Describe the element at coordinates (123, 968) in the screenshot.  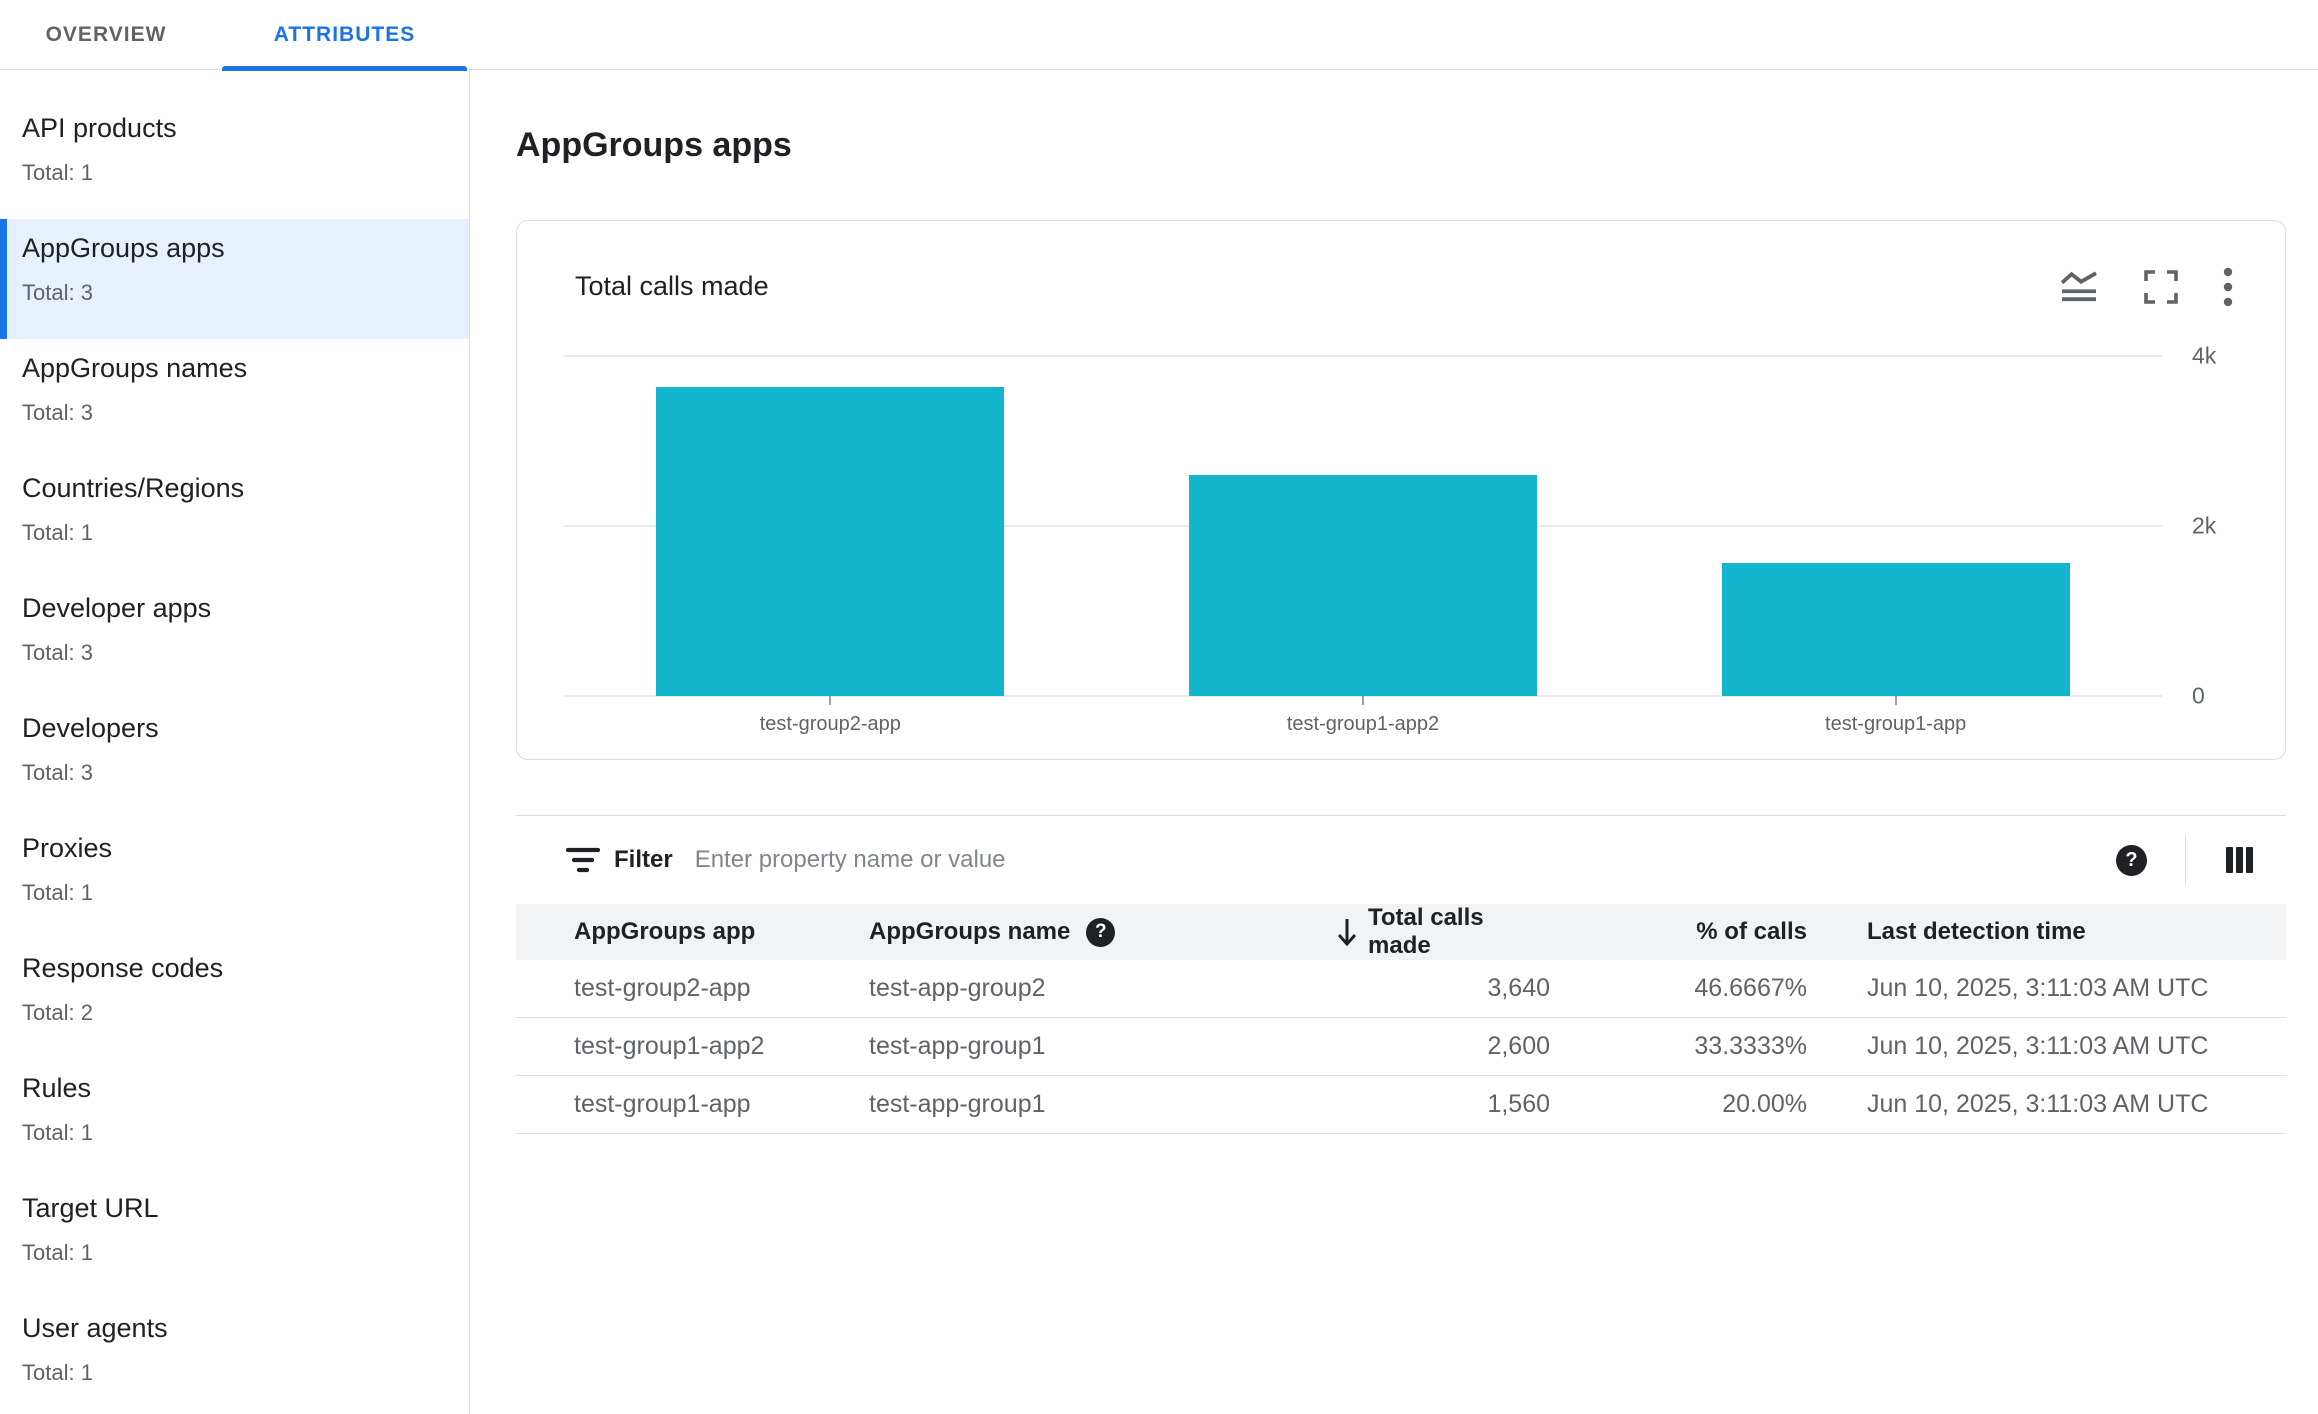
I see `sidebar-item-label: Response codes` at that location.